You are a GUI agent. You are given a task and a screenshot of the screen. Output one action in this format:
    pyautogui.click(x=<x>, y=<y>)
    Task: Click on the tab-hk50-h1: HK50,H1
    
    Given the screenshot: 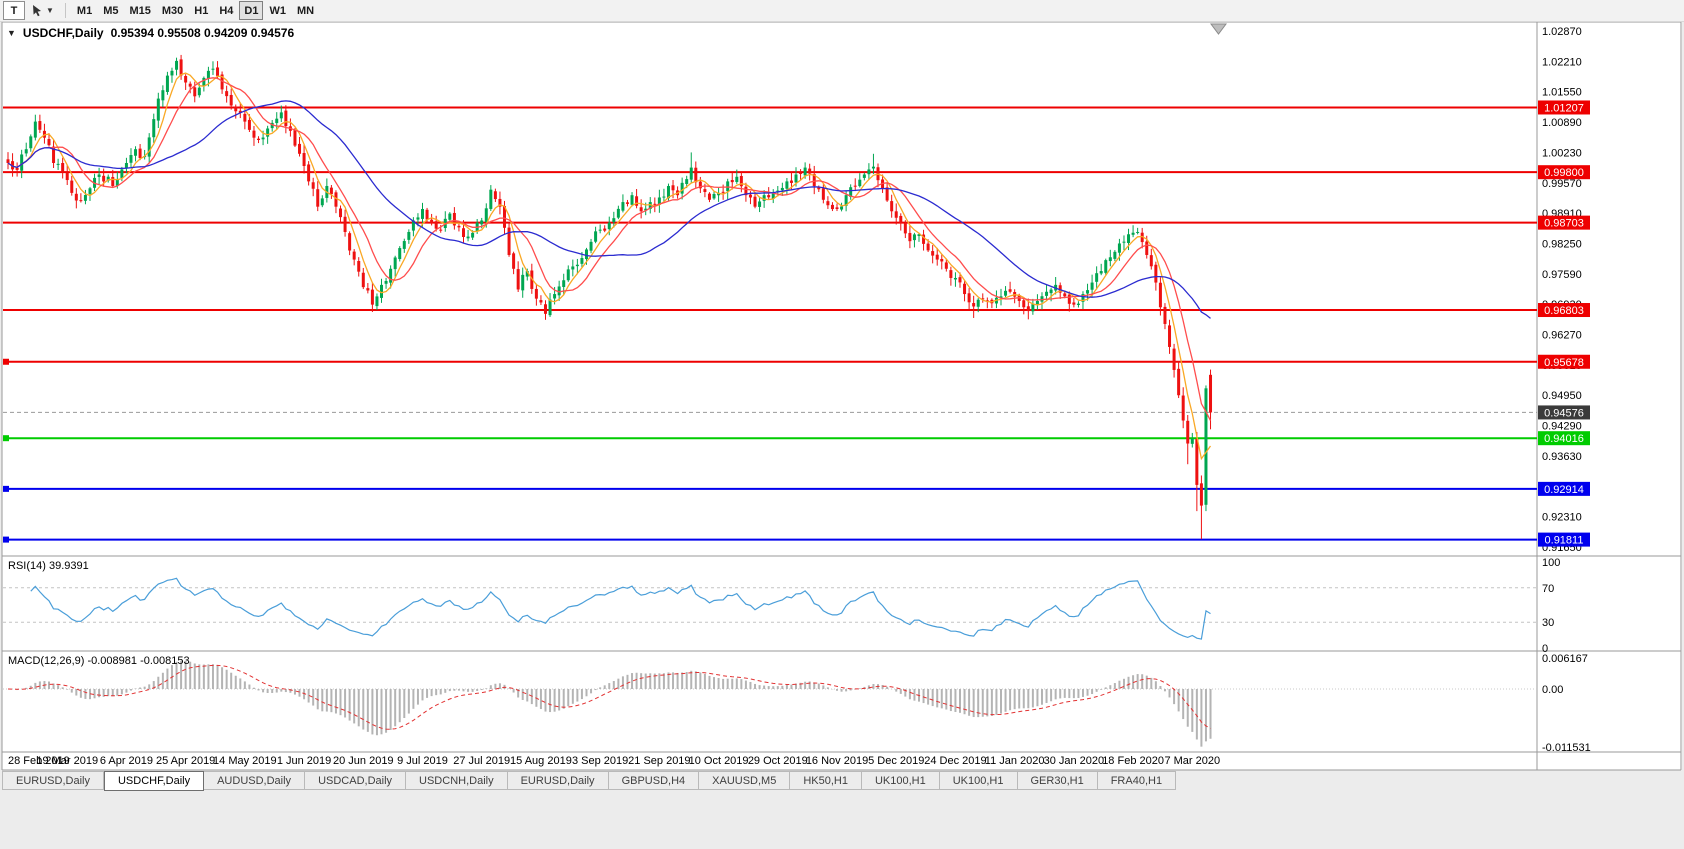 What is the action you would take?
    pyautogui.click(x=826, y=780)
    